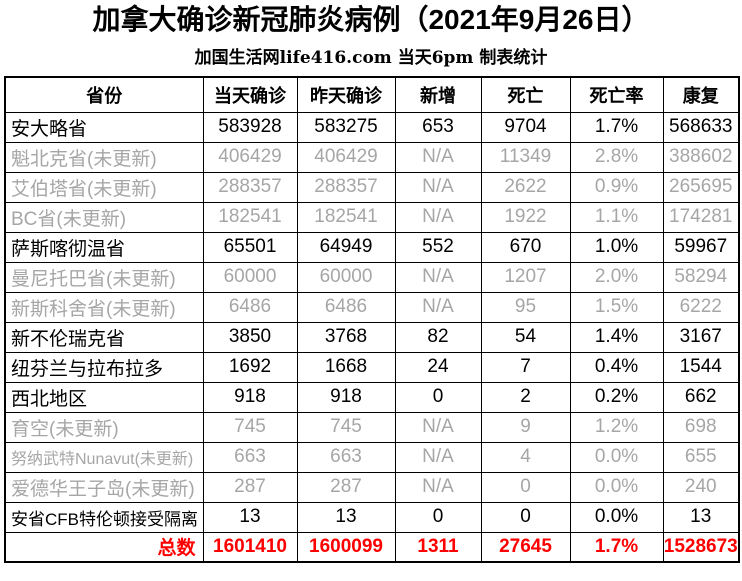 The image size is (742, 581). Describe the element at coordinates (438, 127) in the screenshot. I see `value-cell: 653` at that location.